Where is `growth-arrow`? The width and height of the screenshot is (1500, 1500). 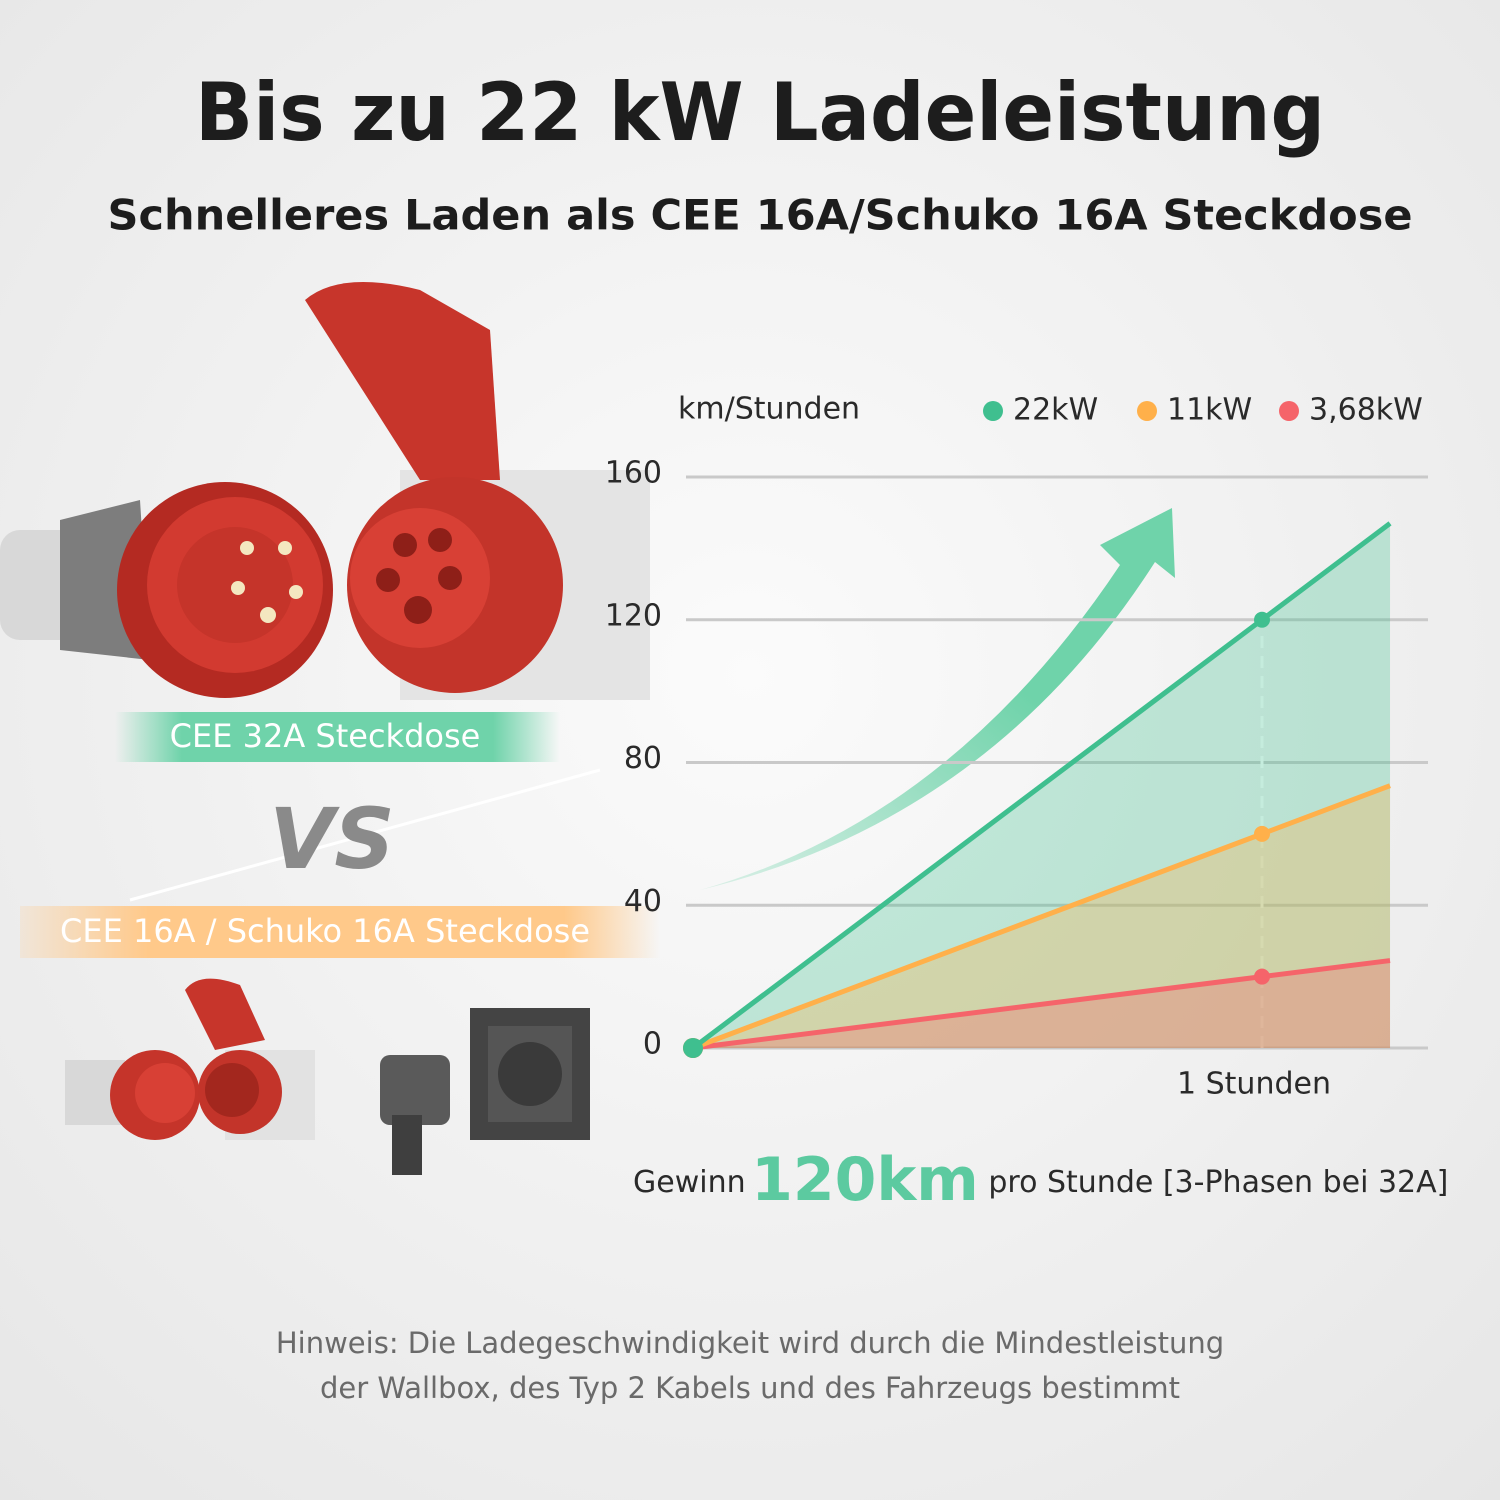 growth-arrow is located at coordinates (937, 699).